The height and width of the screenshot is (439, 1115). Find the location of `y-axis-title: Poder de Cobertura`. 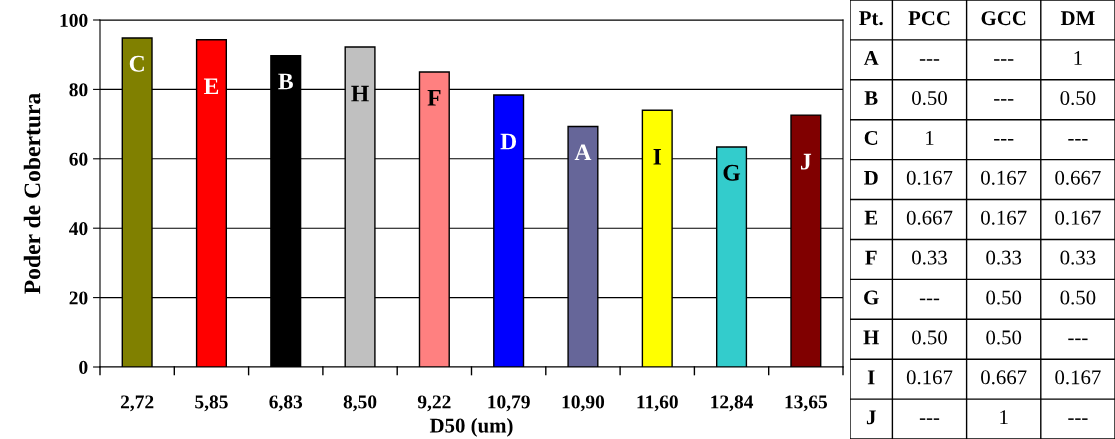

y-axis-title: Poder de Cobertura is located at coordinates (32, 193).